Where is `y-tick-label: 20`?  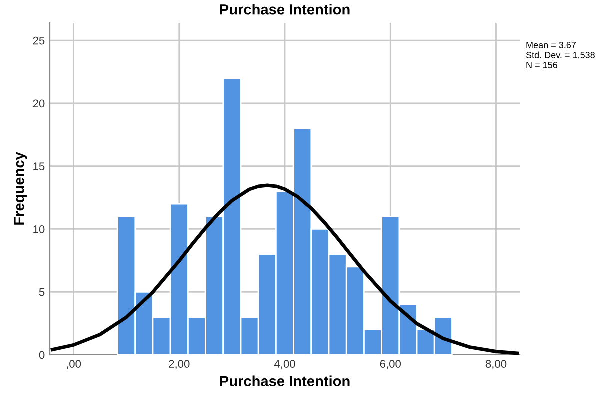 y-tick-label: 20 is located at coordinates (39, 104).